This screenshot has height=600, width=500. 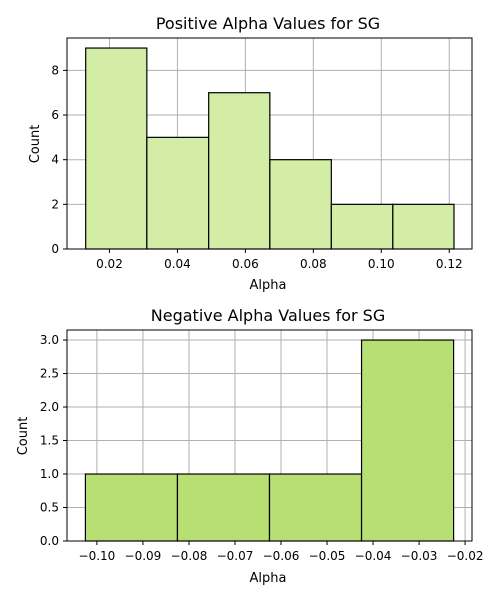 I want to click on x-tick-label: −0.09, so click(x=143, y=556).